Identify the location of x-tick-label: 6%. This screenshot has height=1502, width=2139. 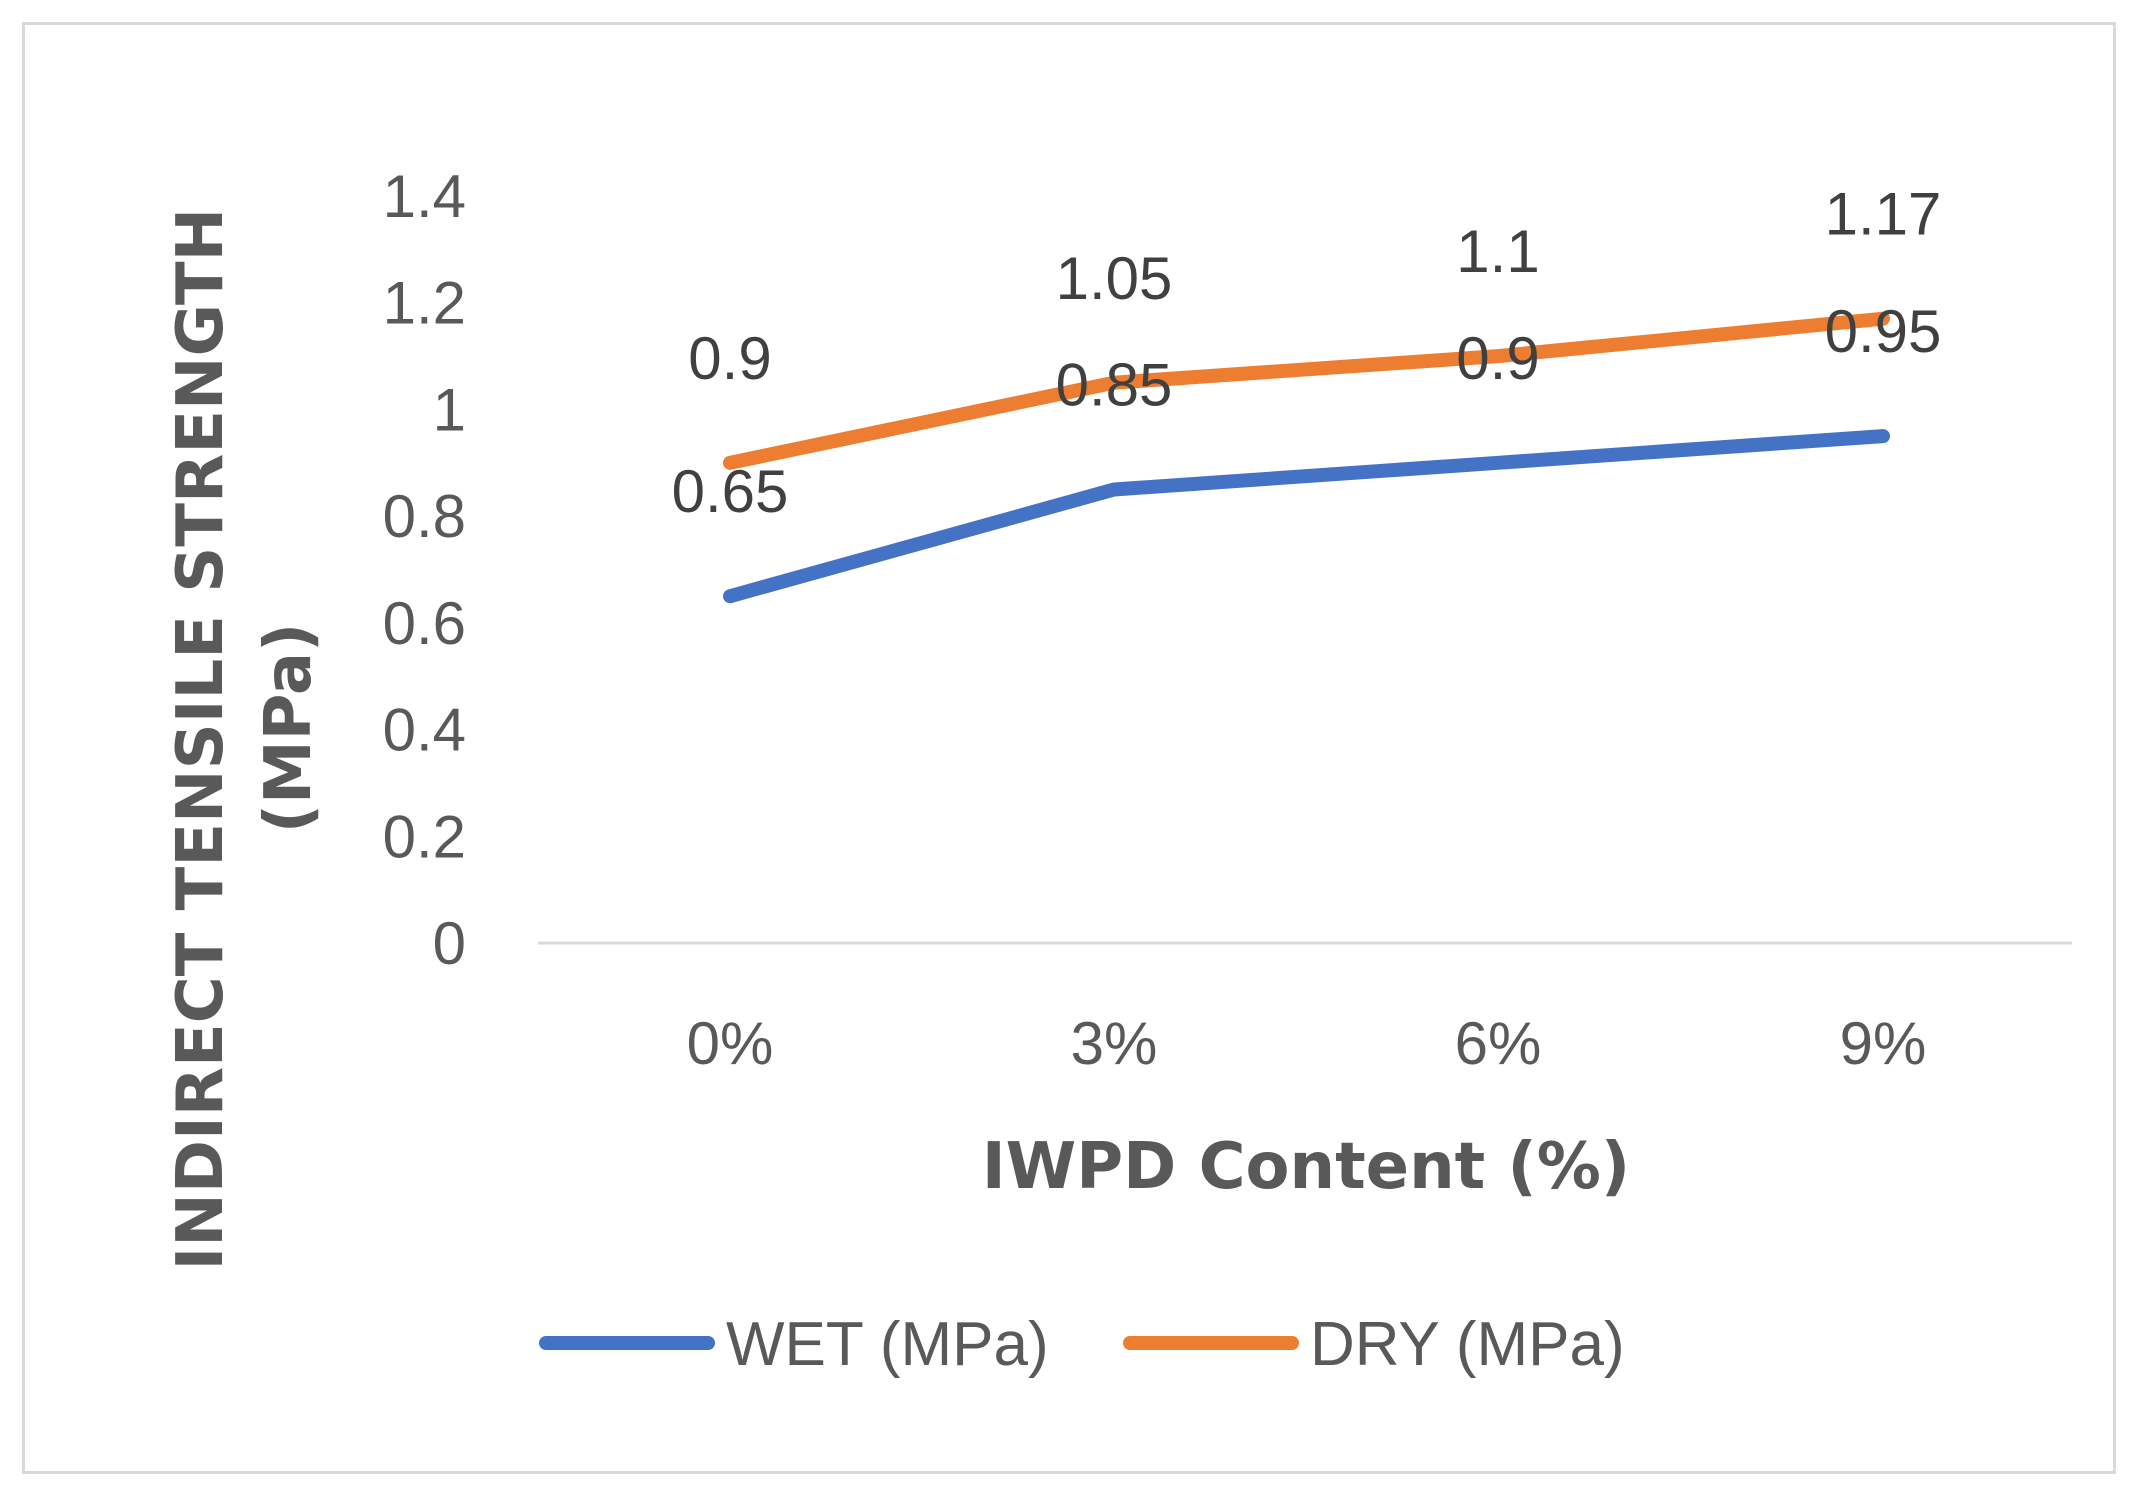
(1498, 1043).